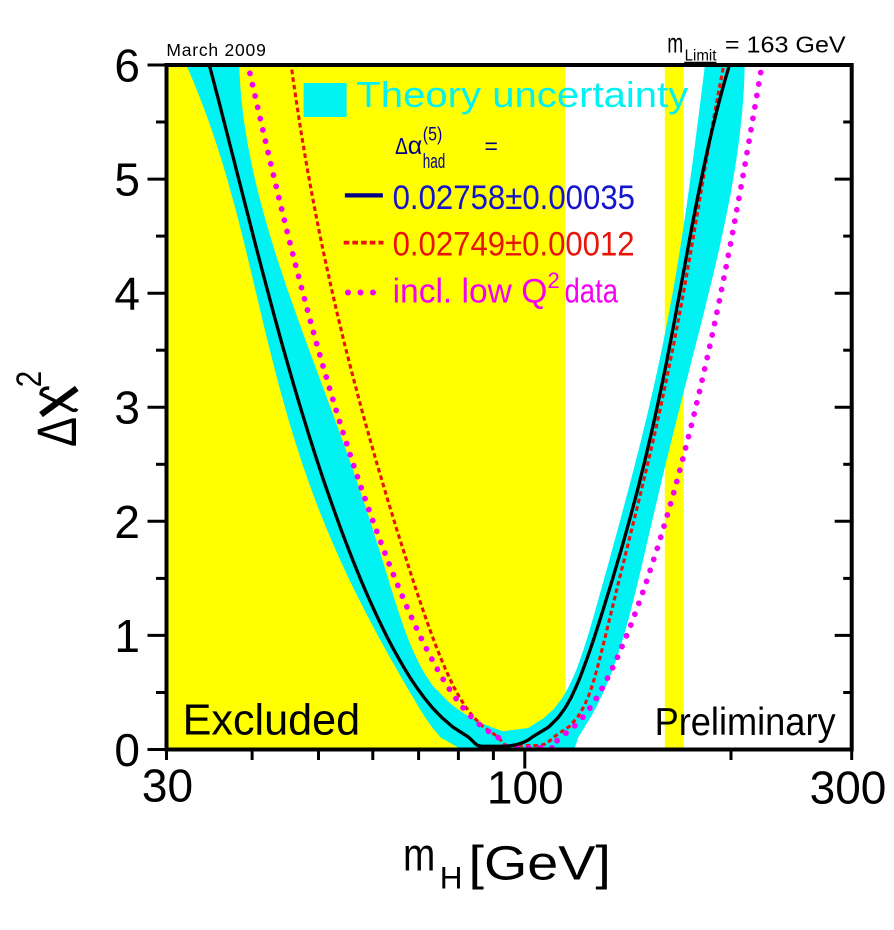 Image resolution: width=894 pixels, height=930 pixels. What do you see at coordinates (127, 750) in the screenshot?
I see `svg-text: 0` at bounding box center [127, 750].